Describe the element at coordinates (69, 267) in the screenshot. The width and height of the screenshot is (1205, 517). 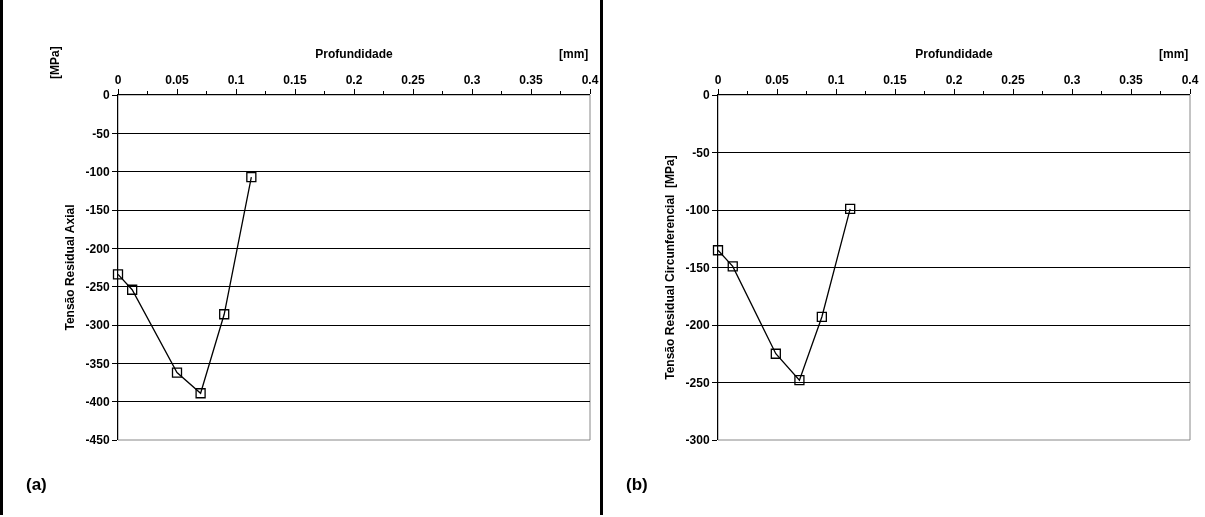
I see `y-axis-title: Tensão Residual Axial` at that location.